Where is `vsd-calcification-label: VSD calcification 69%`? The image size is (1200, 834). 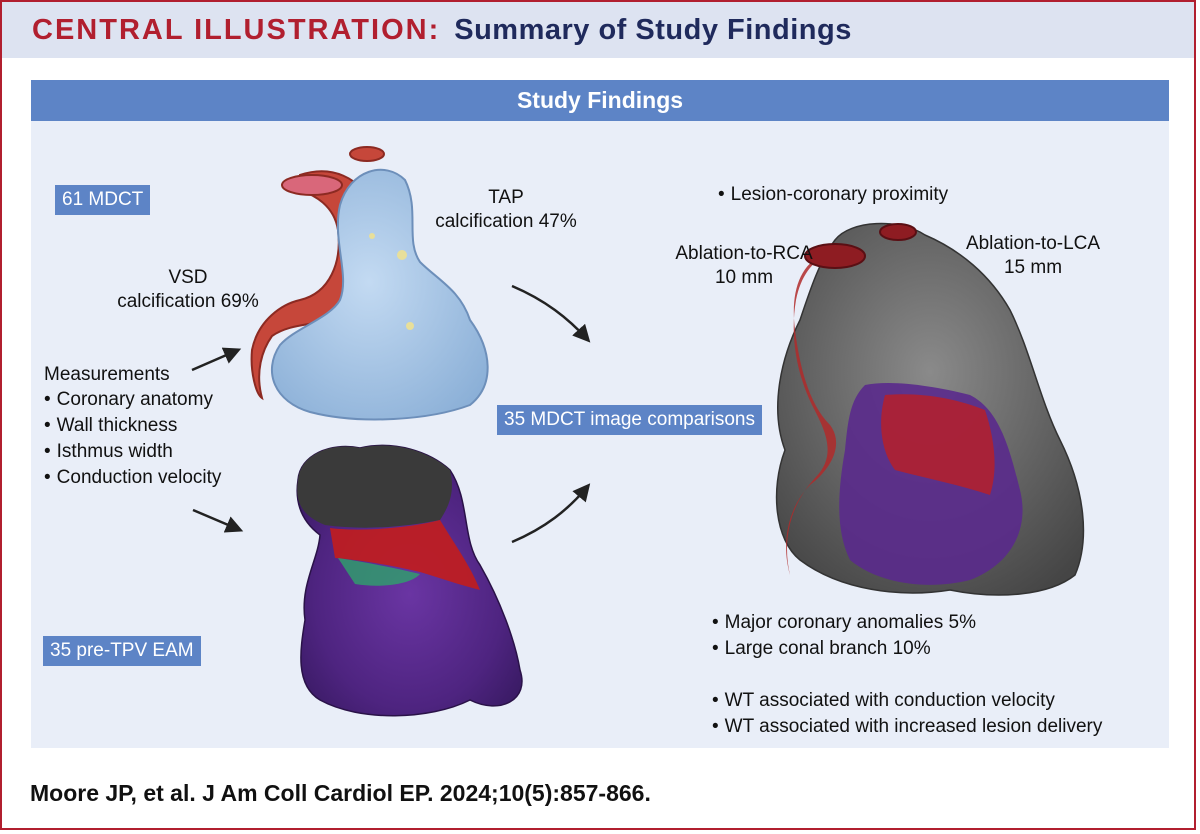 vsd-calcification-label: VSD calcification 69% is located at coordinates (188, 290).